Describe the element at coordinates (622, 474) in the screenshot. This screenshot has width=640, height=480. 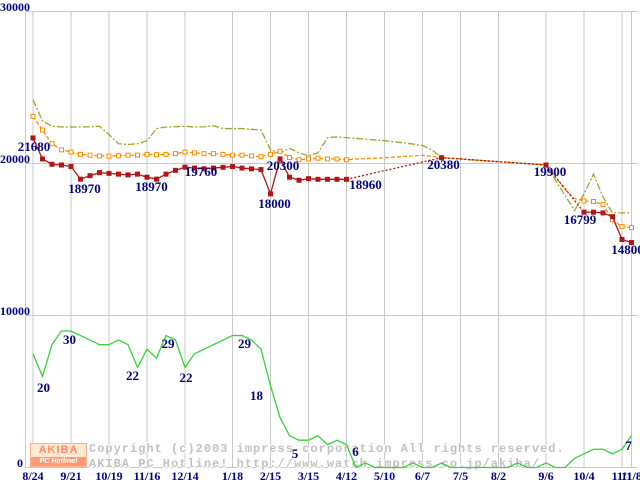
I see `x-tick-label: 11/1` at that location.